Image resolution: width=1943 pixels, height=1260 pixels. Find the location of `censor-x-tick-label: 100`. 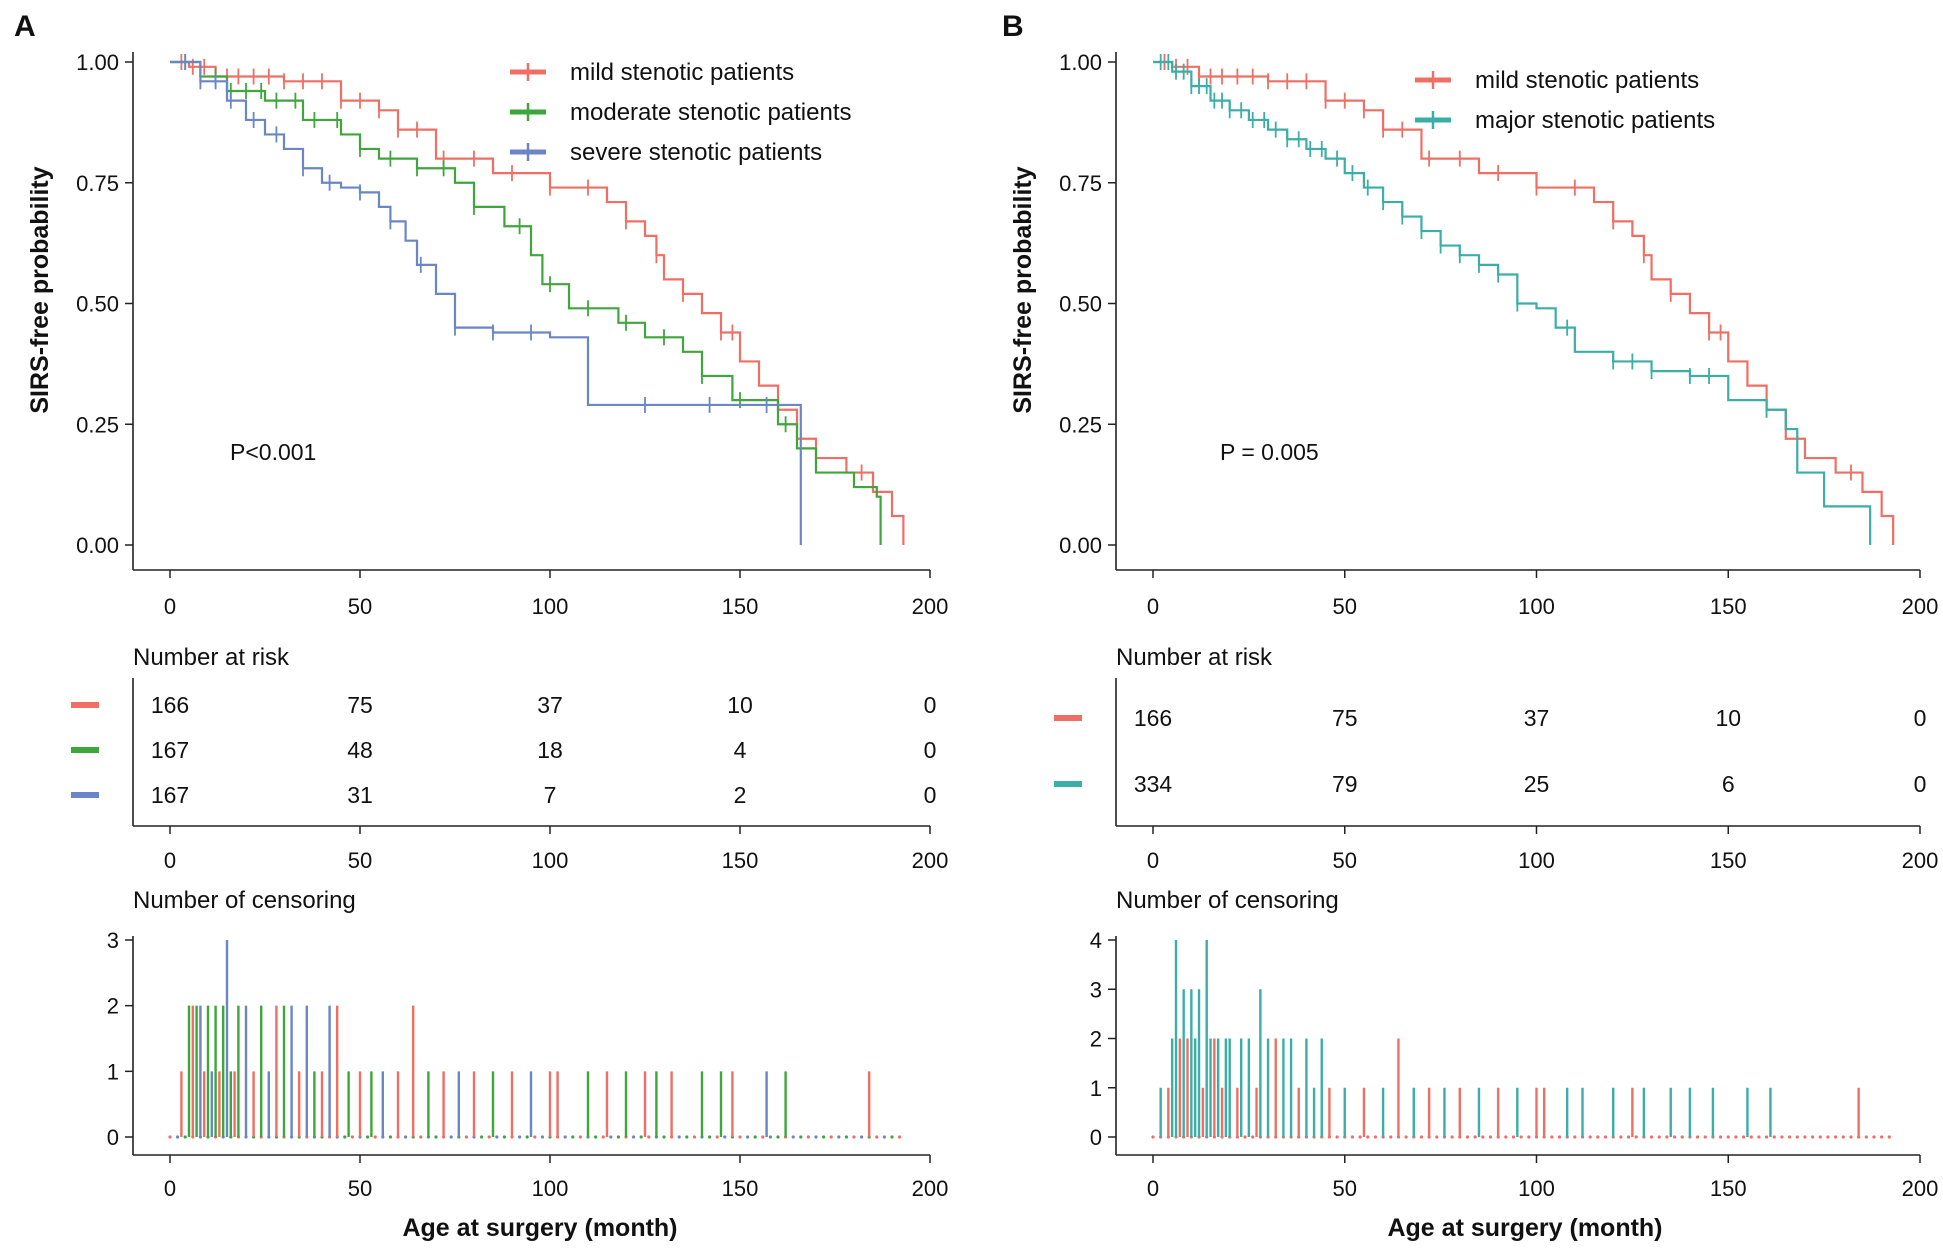

censor-x-tick-label: 100 is located at coordinates (1536, 1188).